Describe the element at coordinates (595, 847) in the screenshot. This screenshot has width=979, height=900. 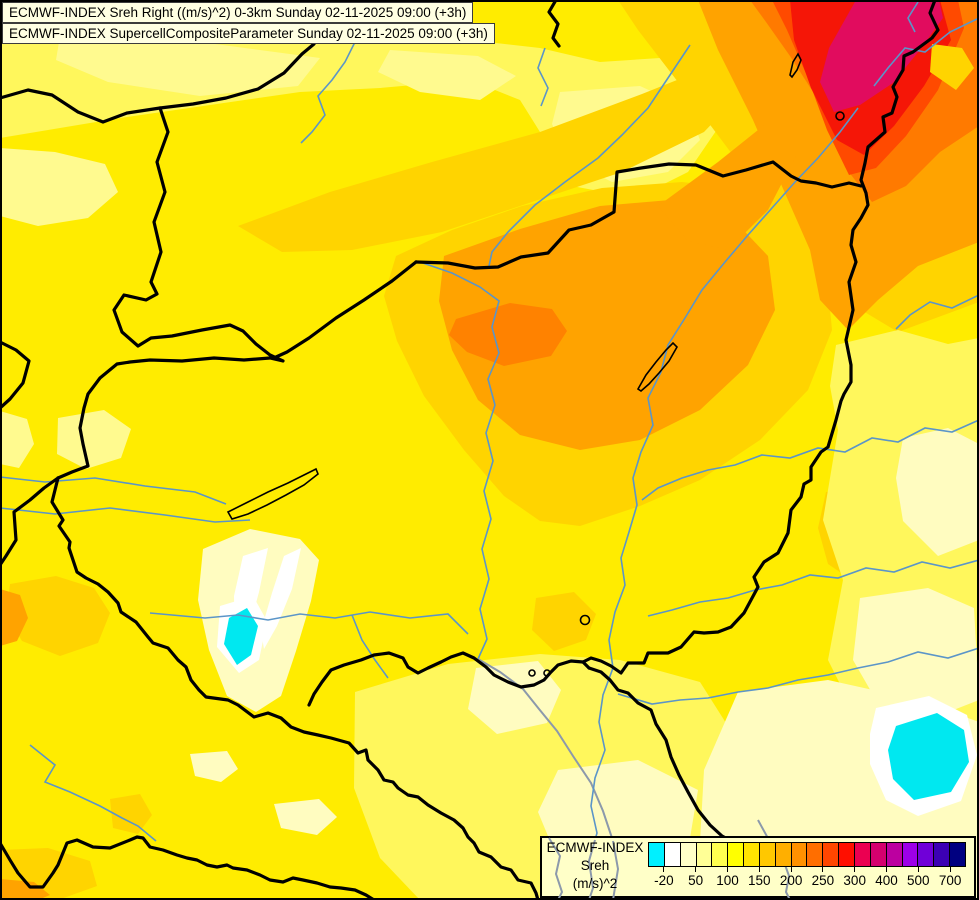
I see `legend-title-model: ECMWF-INDEX` at that location.